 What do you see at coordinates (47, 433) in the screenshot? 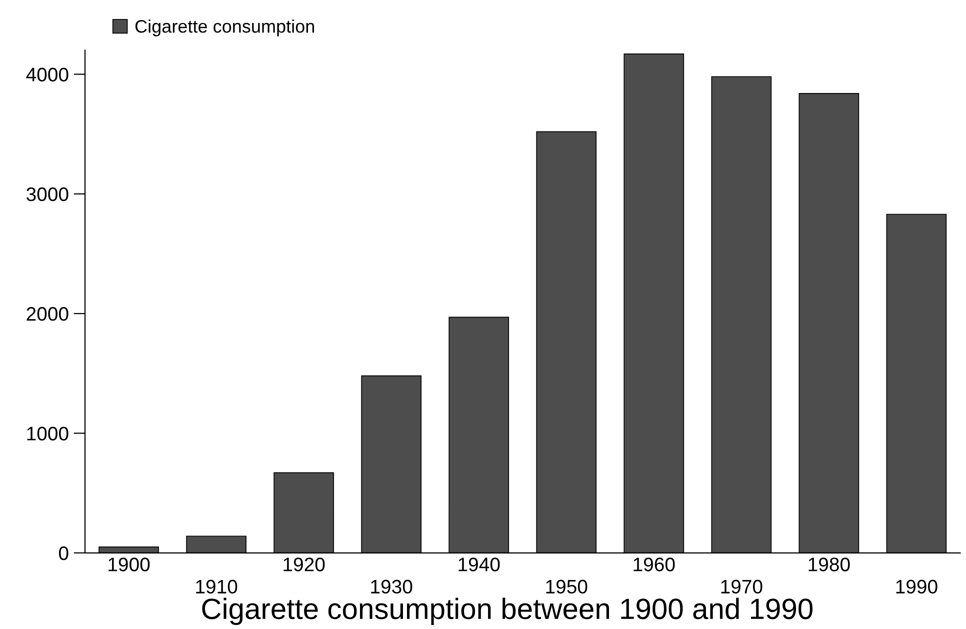
I see `y-tick-label: 1000` at bounding box center [47, 433].